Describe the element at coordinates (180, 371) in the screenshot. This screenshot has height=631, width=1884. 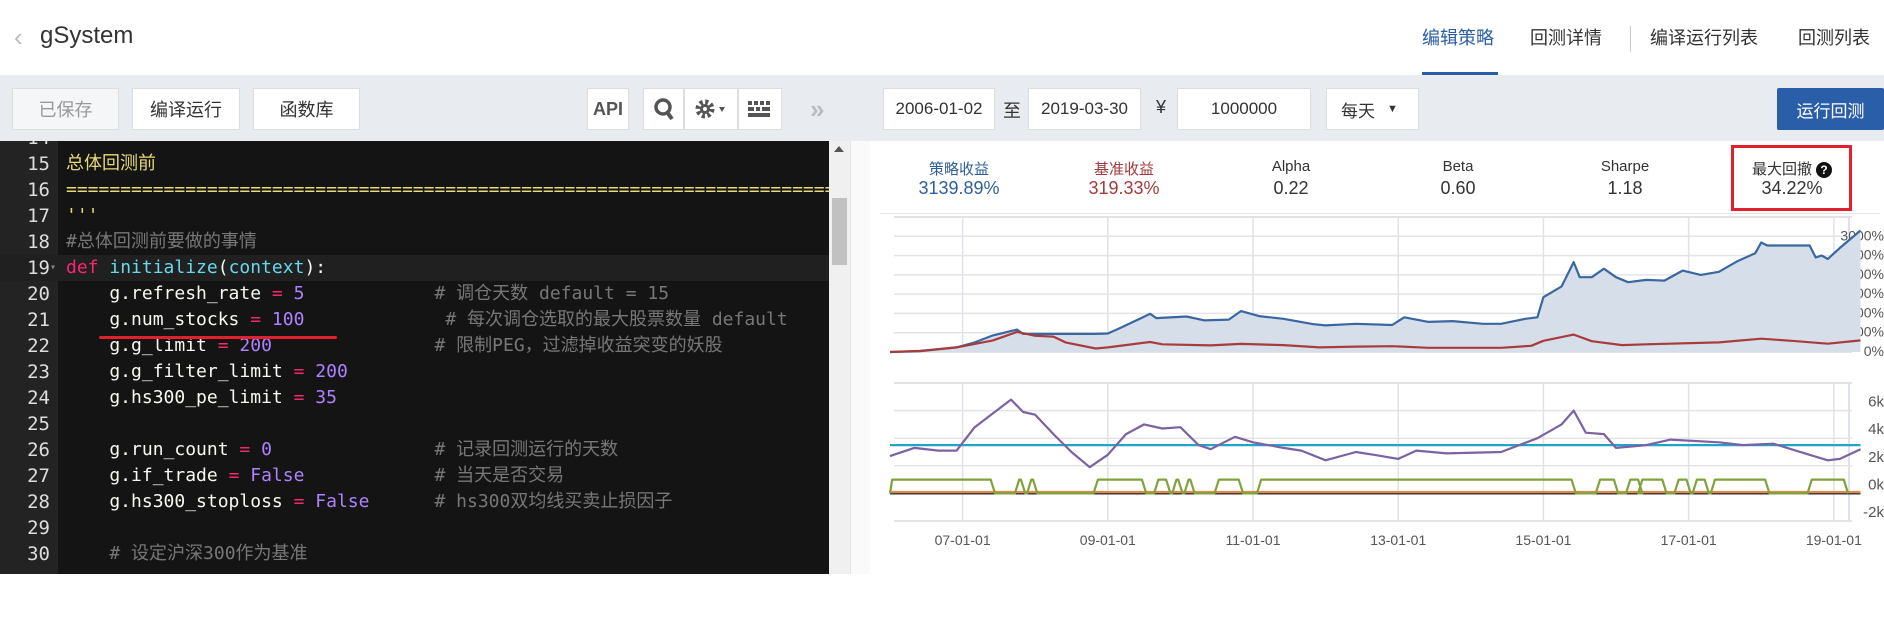
I see `code-token: g.g_filter_limit` at that location.